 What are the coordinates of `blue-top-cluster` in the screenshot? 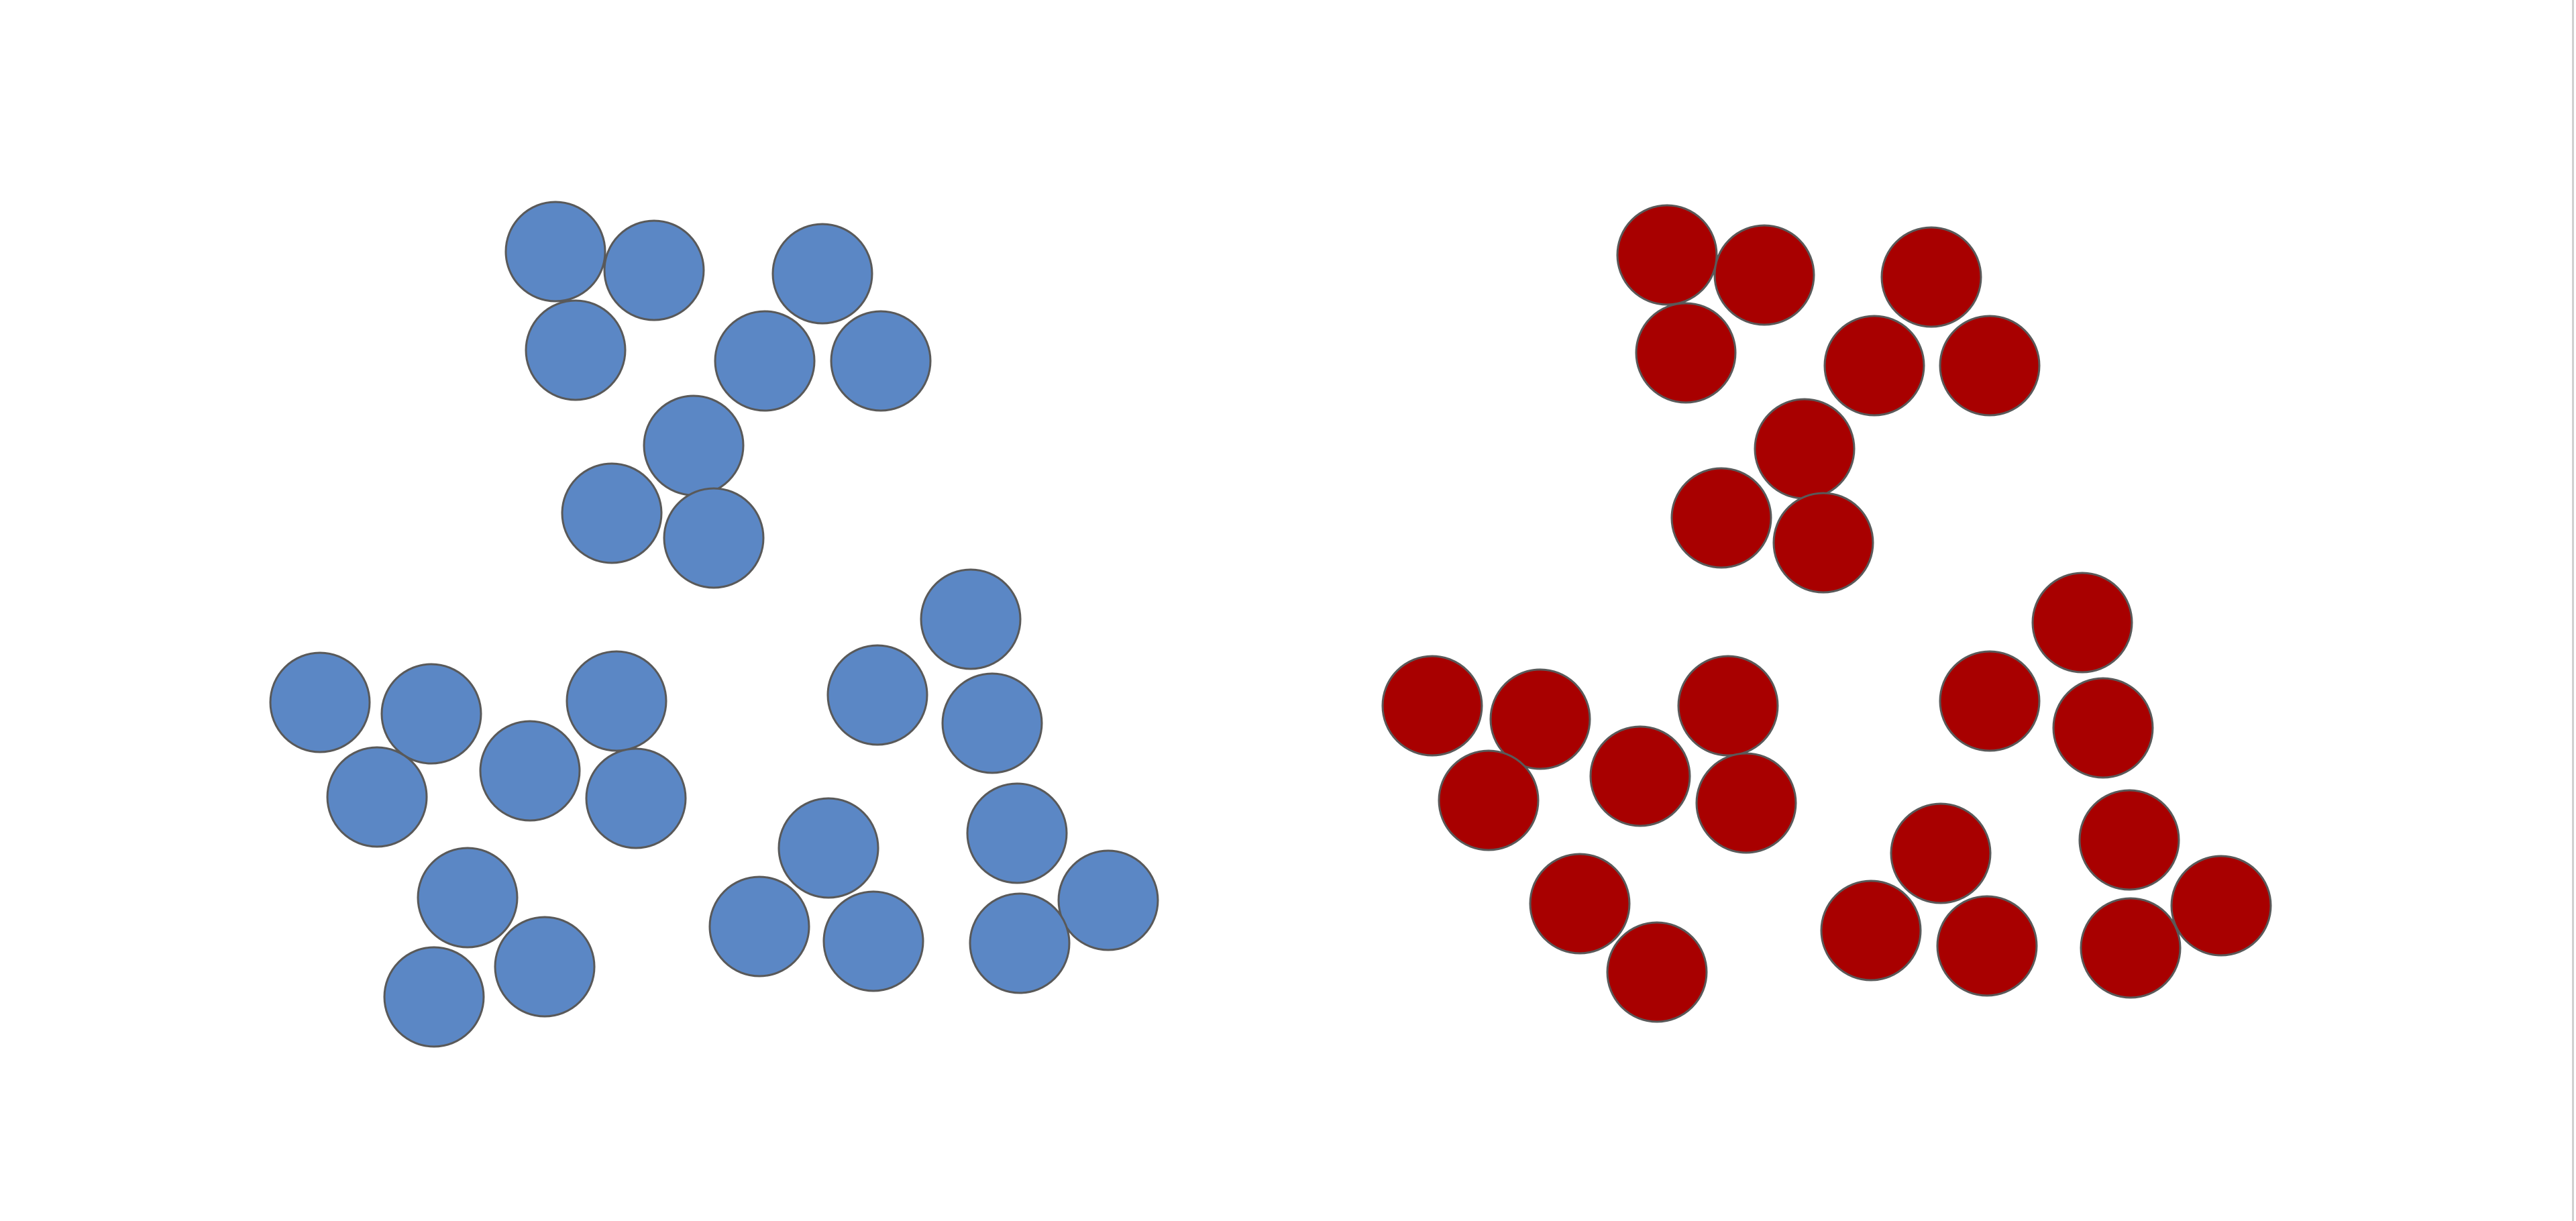 It's located at (718, 395).